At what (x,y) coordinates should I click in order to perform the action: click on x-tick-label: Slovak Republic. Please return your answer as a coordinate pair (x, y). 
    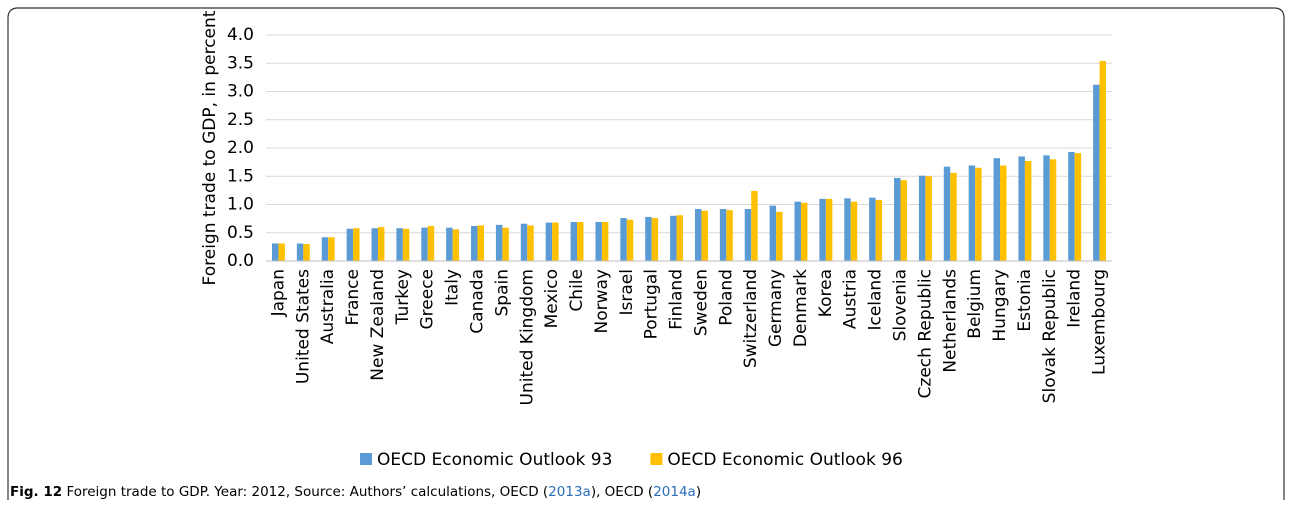
    Looking at the image, I should click on (1050, 336).